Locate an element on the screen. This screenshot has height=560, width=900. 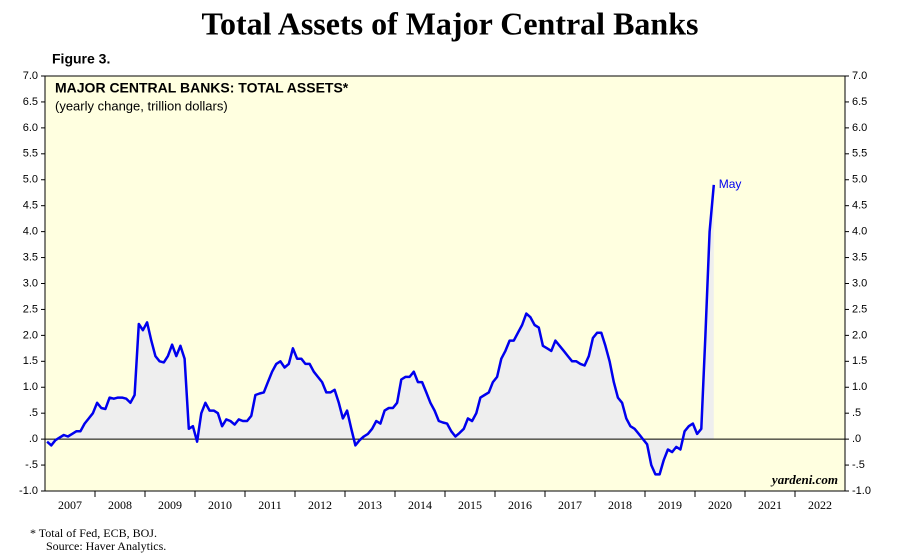
x-tick-label: 2021 is located at coordinates (770, 505).